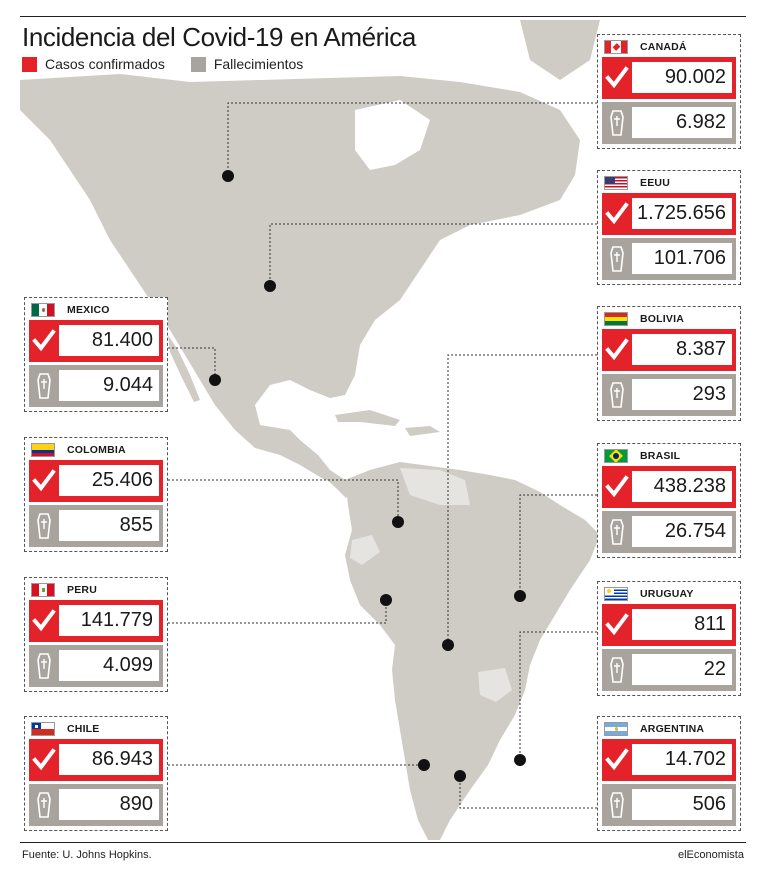 The image size is (770, 875). I want to click on country-card-chile: CHILE 86.943 890, so click(96, 773).